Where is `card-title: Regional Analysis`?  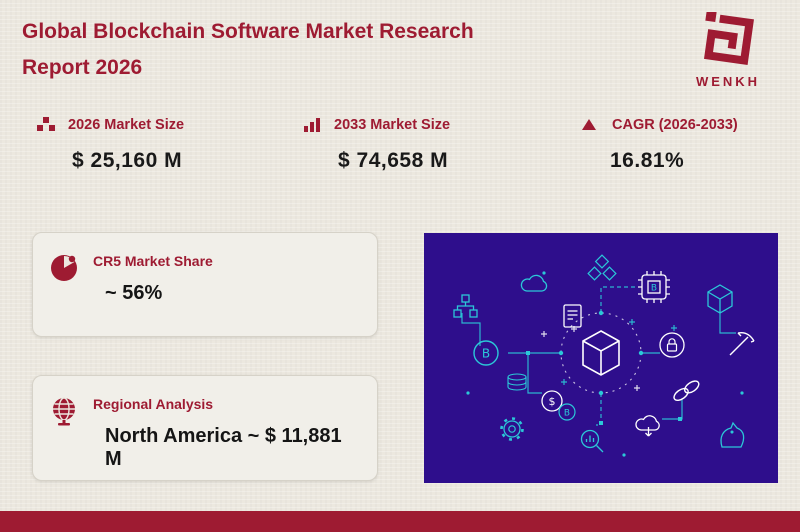 card-title: Regional Analysis is located at coordinates (153, 404).